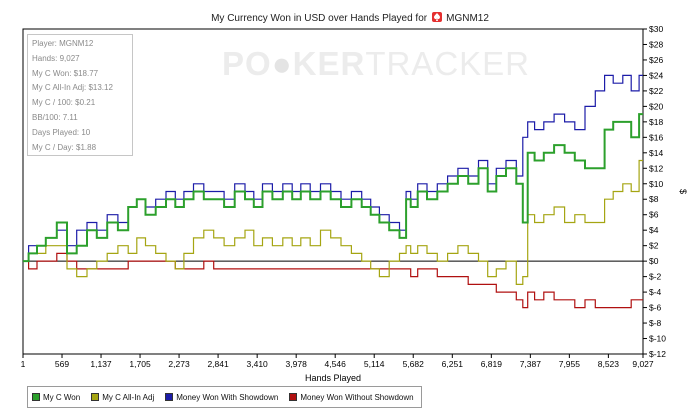 The height and width of the screenshot is (420, 700). What do you see at coordinates (23, 364) in the screenshot?
I see `x-tick-label: 1` at bounding box center [23, 364].